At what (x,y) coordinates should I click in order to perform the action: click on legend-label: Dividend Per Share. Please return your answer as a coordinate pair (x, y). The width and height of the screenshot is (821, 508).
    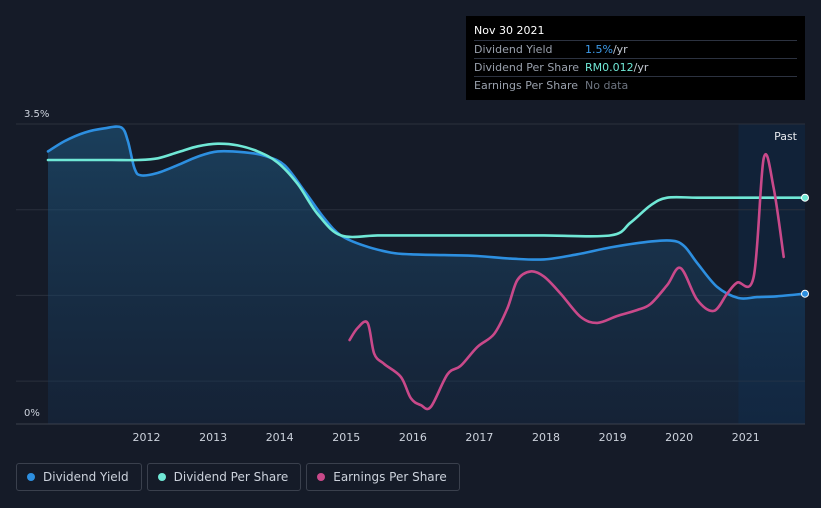
    Looking at the image, I should click on (231, 477).